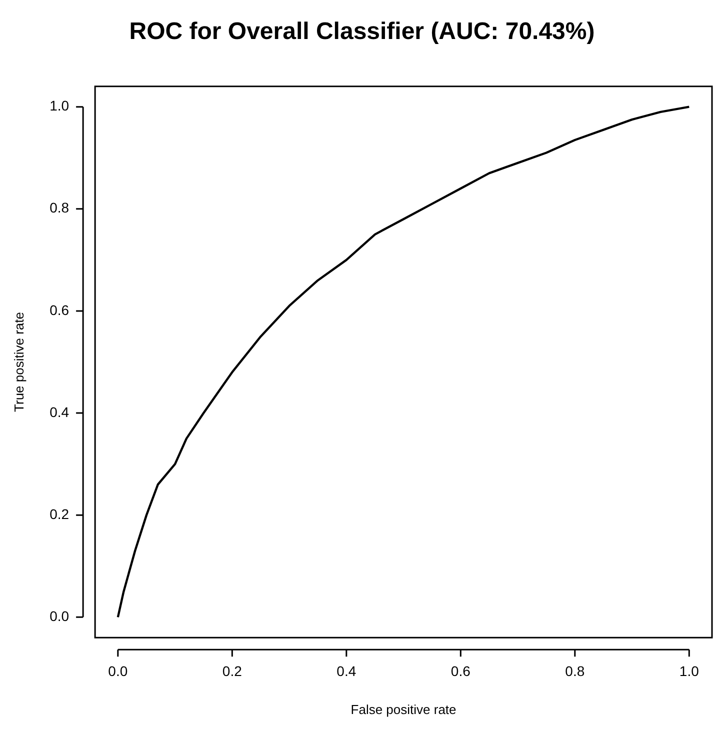  I want to click on x-tick-label: 1.0, so click(689, 670).